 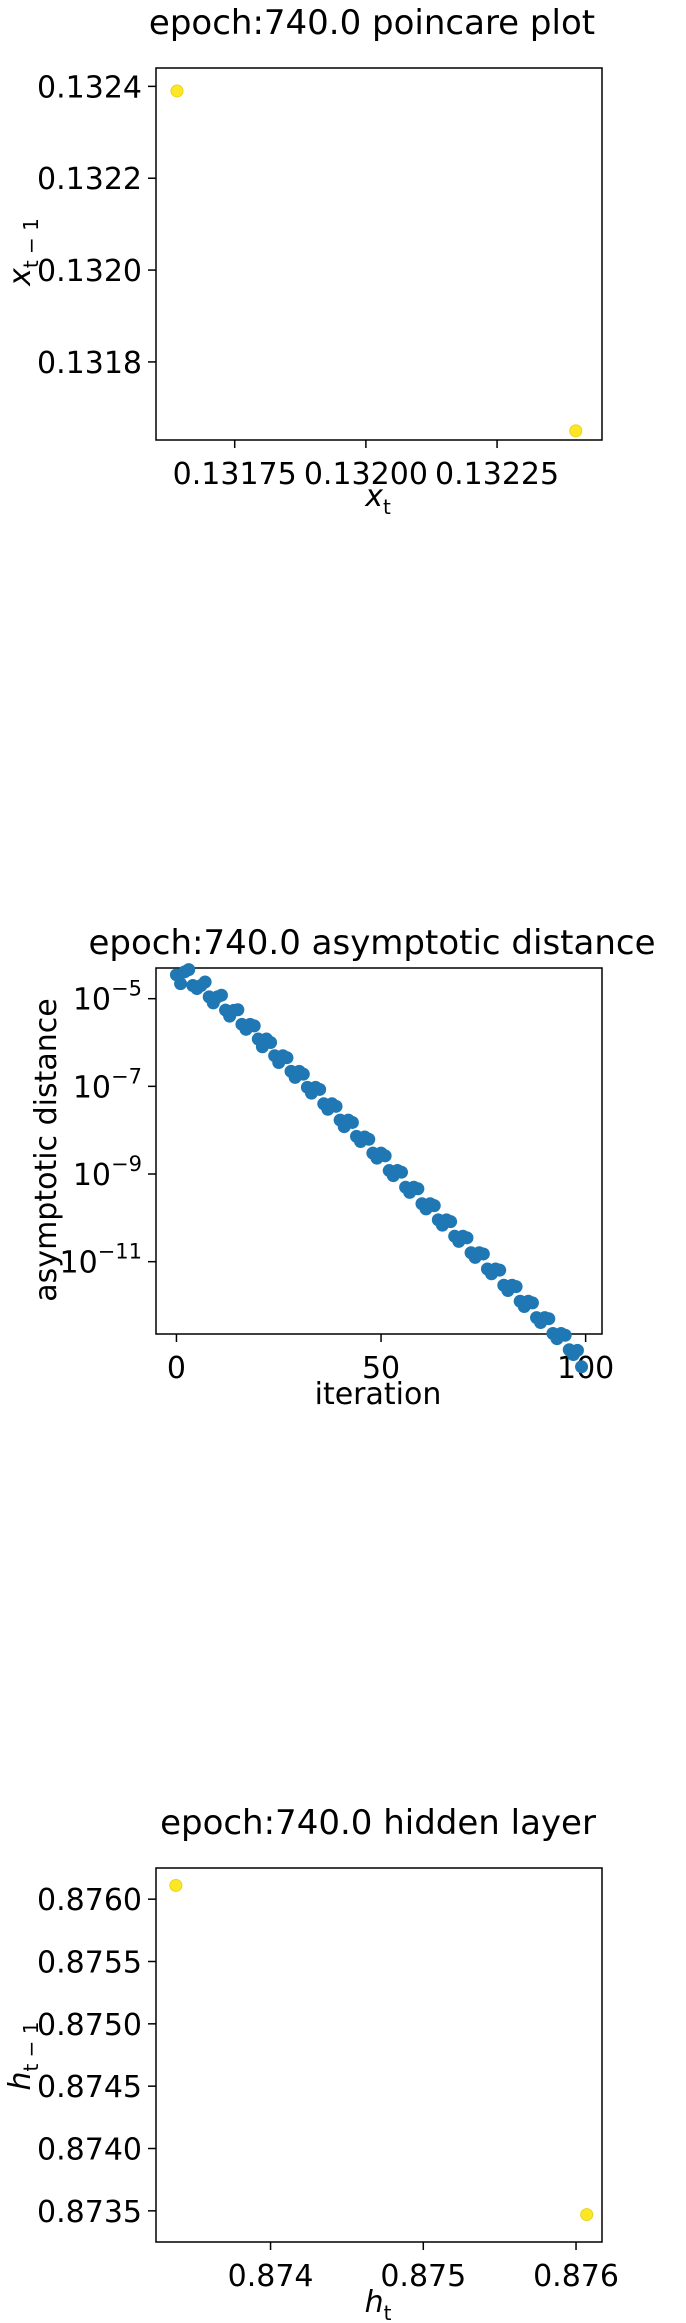 I want to click on hidden-layer-y-axis-label: ht − 1, so click(x=23, y=2055).